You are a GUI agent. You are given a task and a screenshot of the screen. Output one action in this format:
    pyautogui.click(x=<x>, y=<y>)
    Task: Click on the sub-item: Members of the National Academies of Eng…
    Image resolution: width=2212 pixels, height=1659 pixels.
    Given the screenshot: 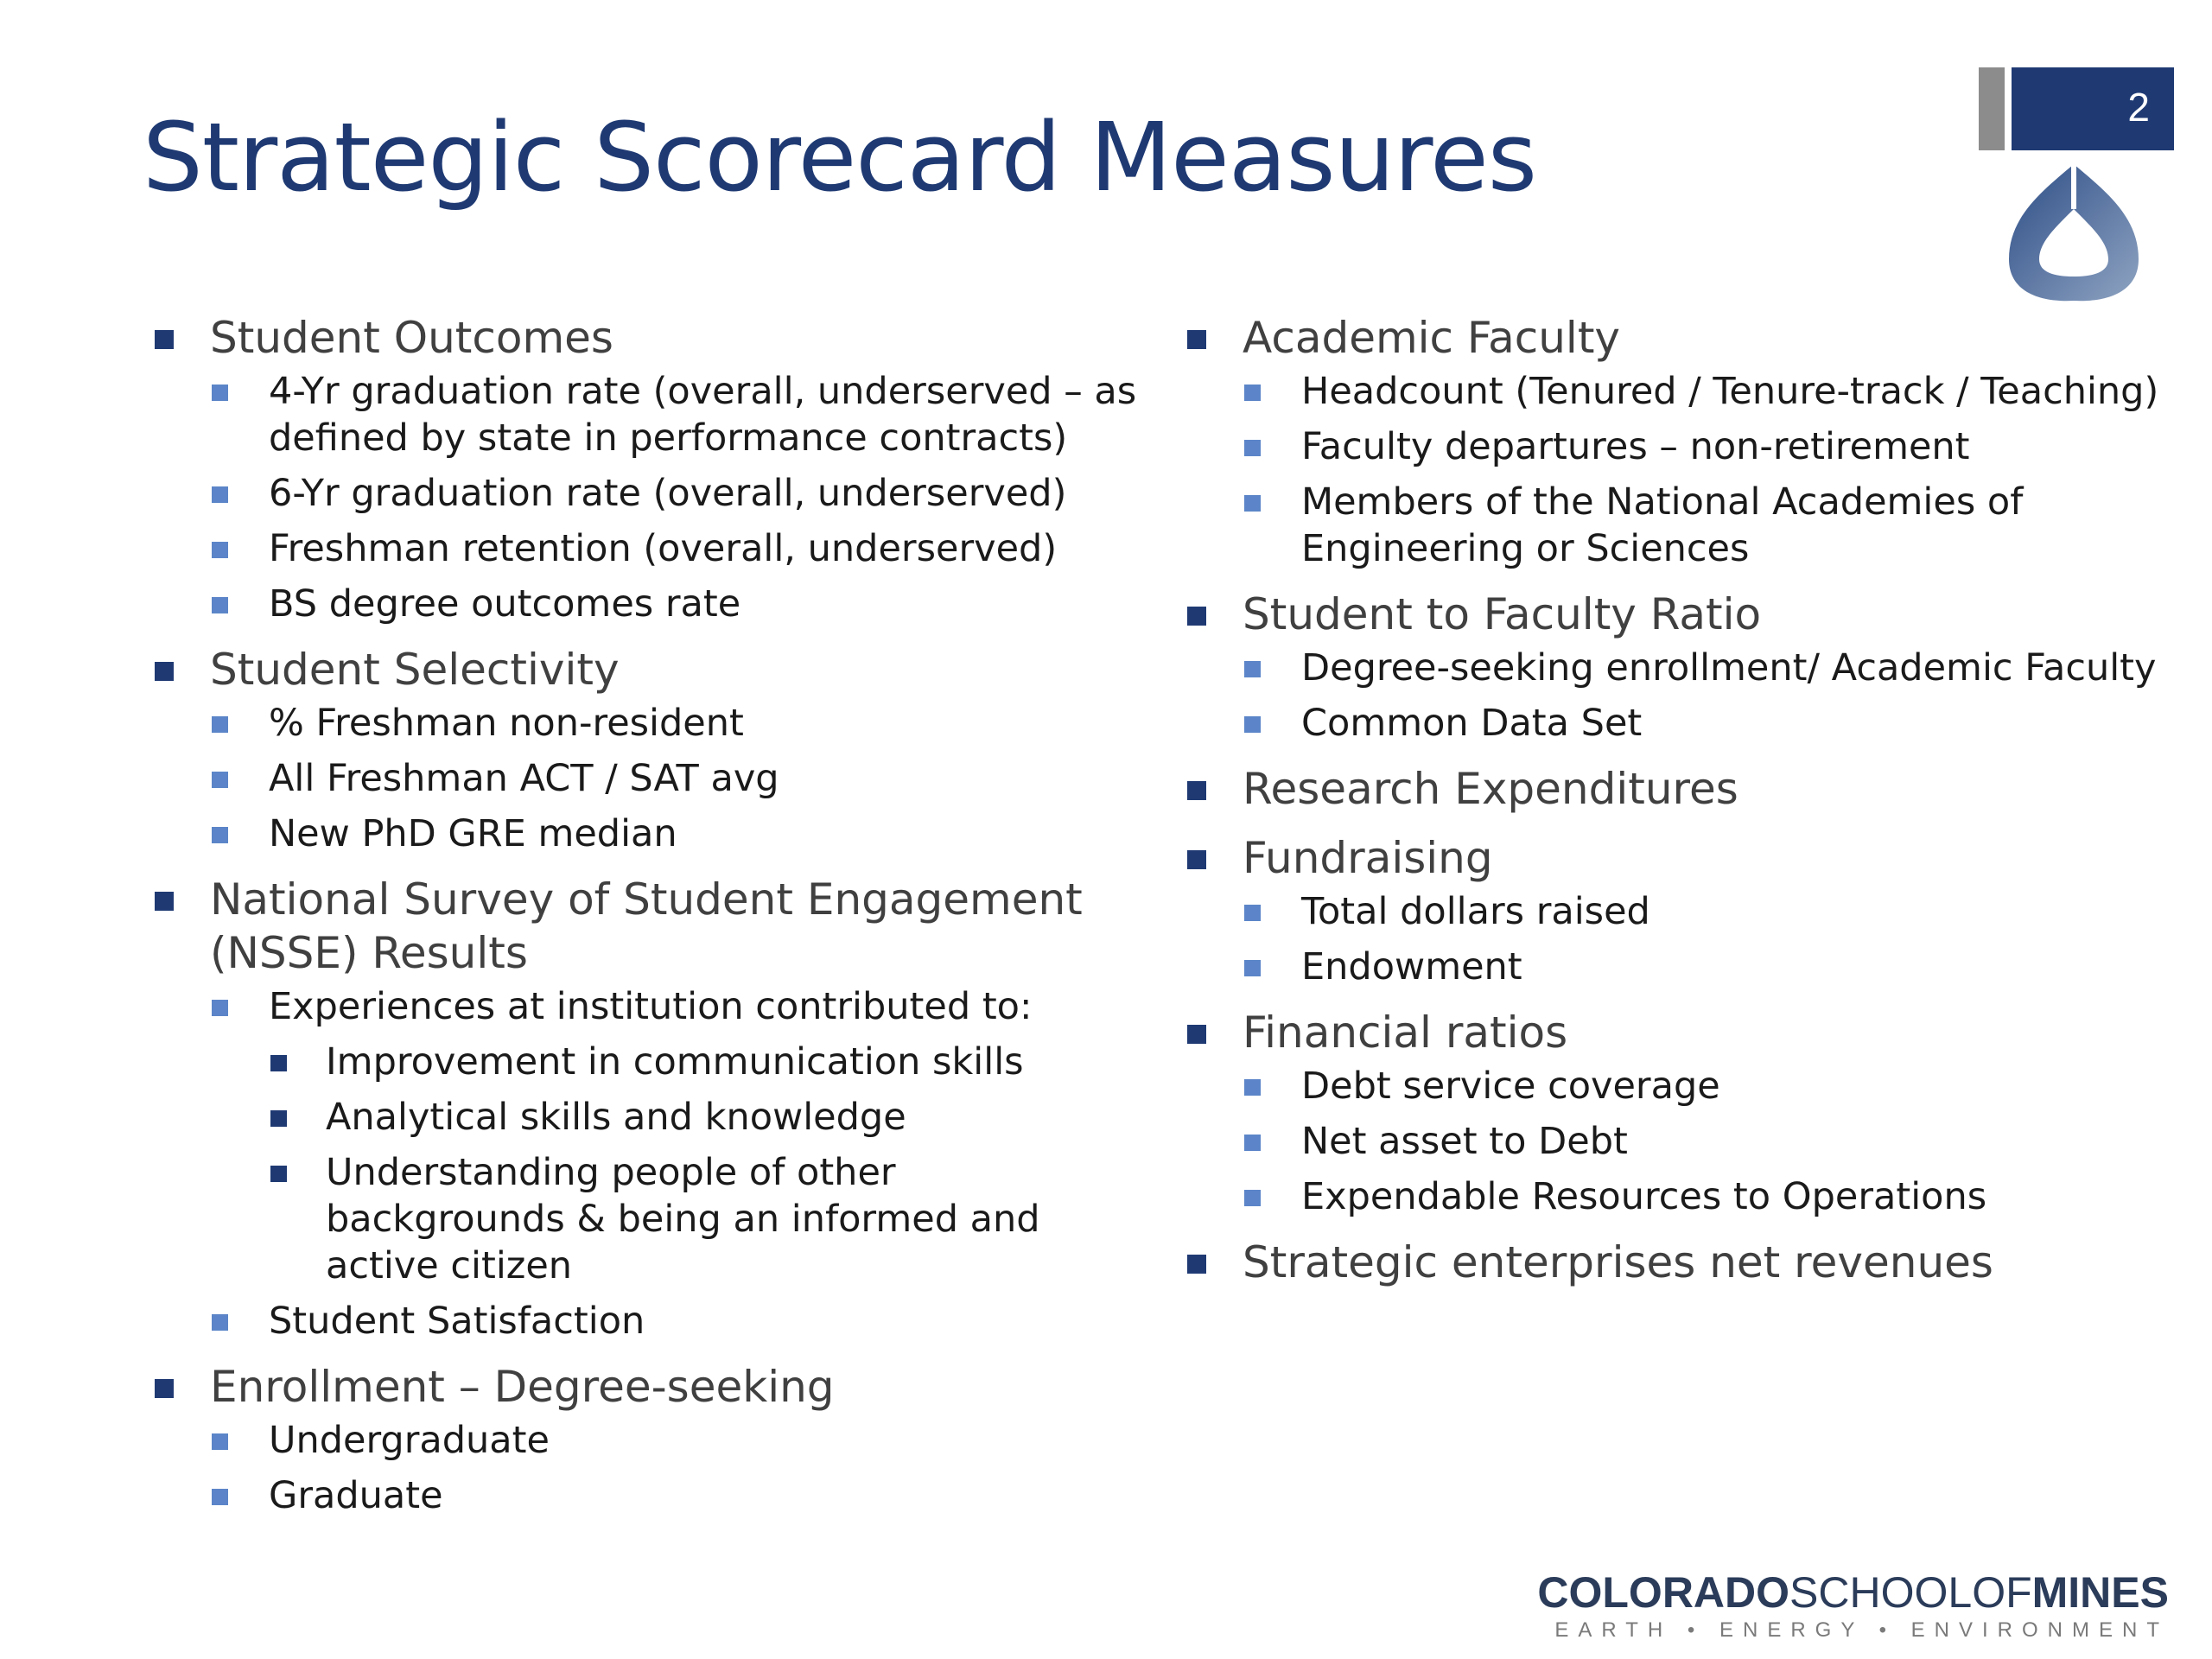 What is the action you would take?
    pyautogui.click(x=1701, y=525)
    